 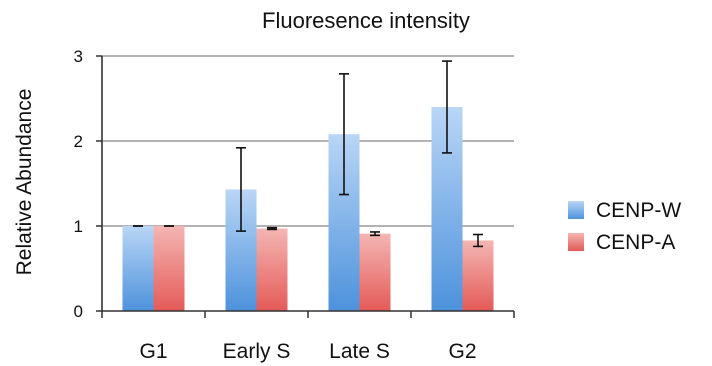 I want to click on y-tick-label: 0, so click(x=78, y=311).